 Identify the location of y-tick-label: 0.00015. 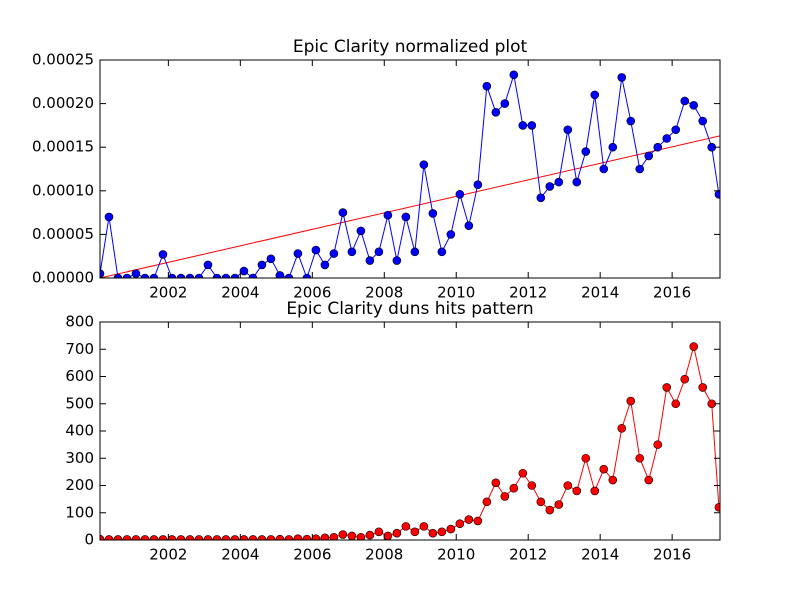
(63, 147).